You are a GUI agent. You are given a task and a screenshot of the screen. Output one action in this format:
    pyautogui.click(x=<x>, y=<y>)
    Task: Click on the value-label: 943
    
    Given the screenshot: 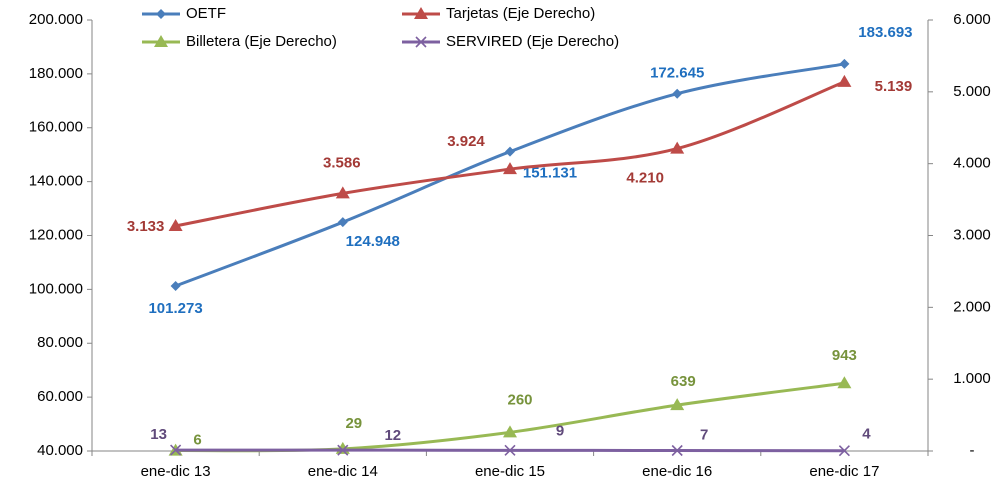 What is the action you would take?
    pyautogui.click(x=844, y=355)
    